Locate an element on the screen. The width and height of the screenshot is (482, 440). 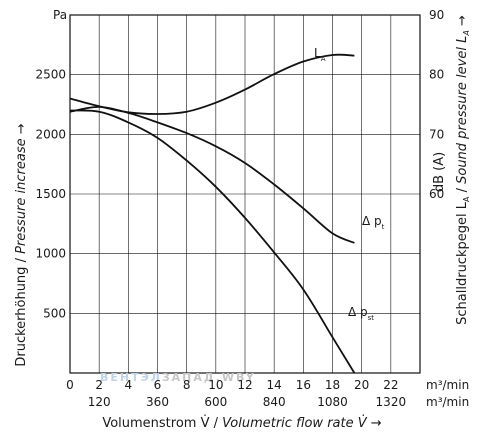
x-top-tick-label: 16 is located at coordinates (303, 385).